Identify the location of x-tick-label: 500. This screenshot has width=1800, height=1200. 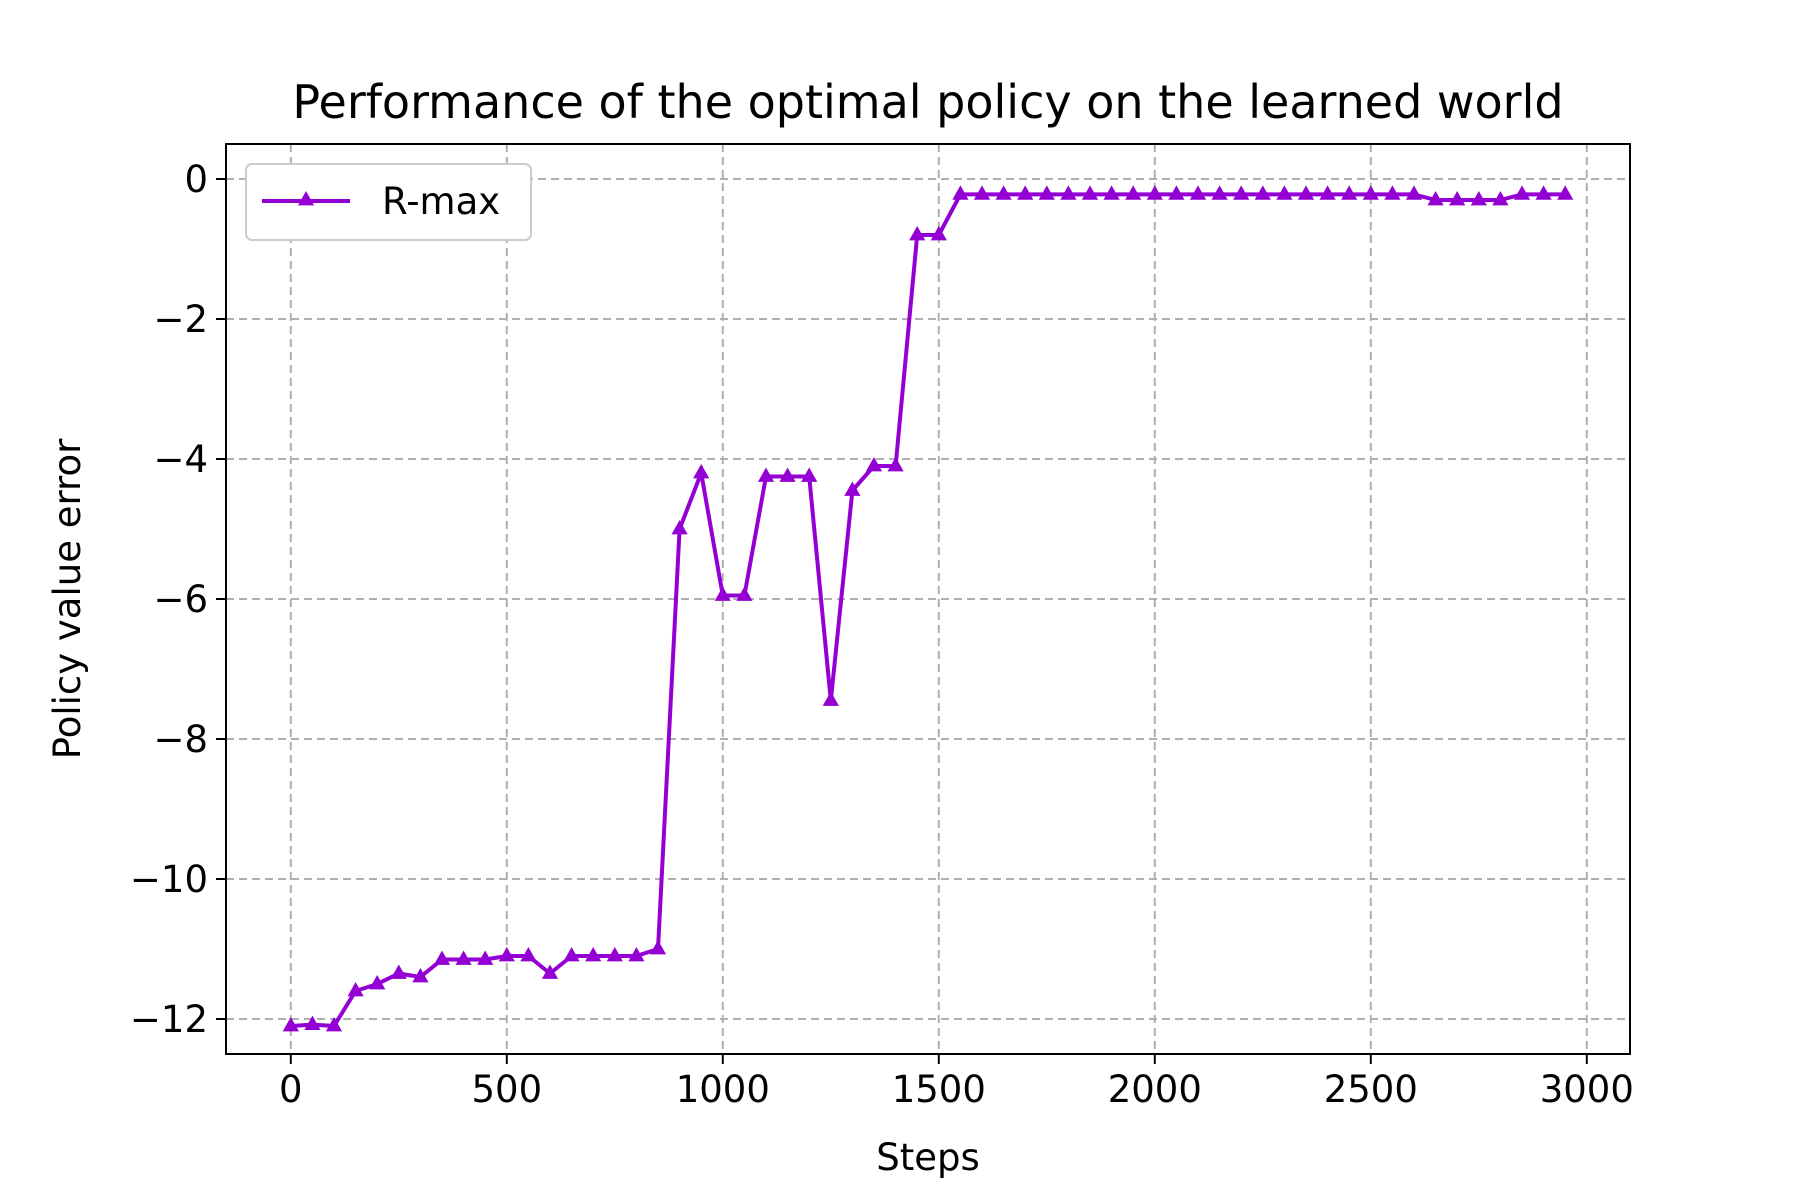
(506, 1089).